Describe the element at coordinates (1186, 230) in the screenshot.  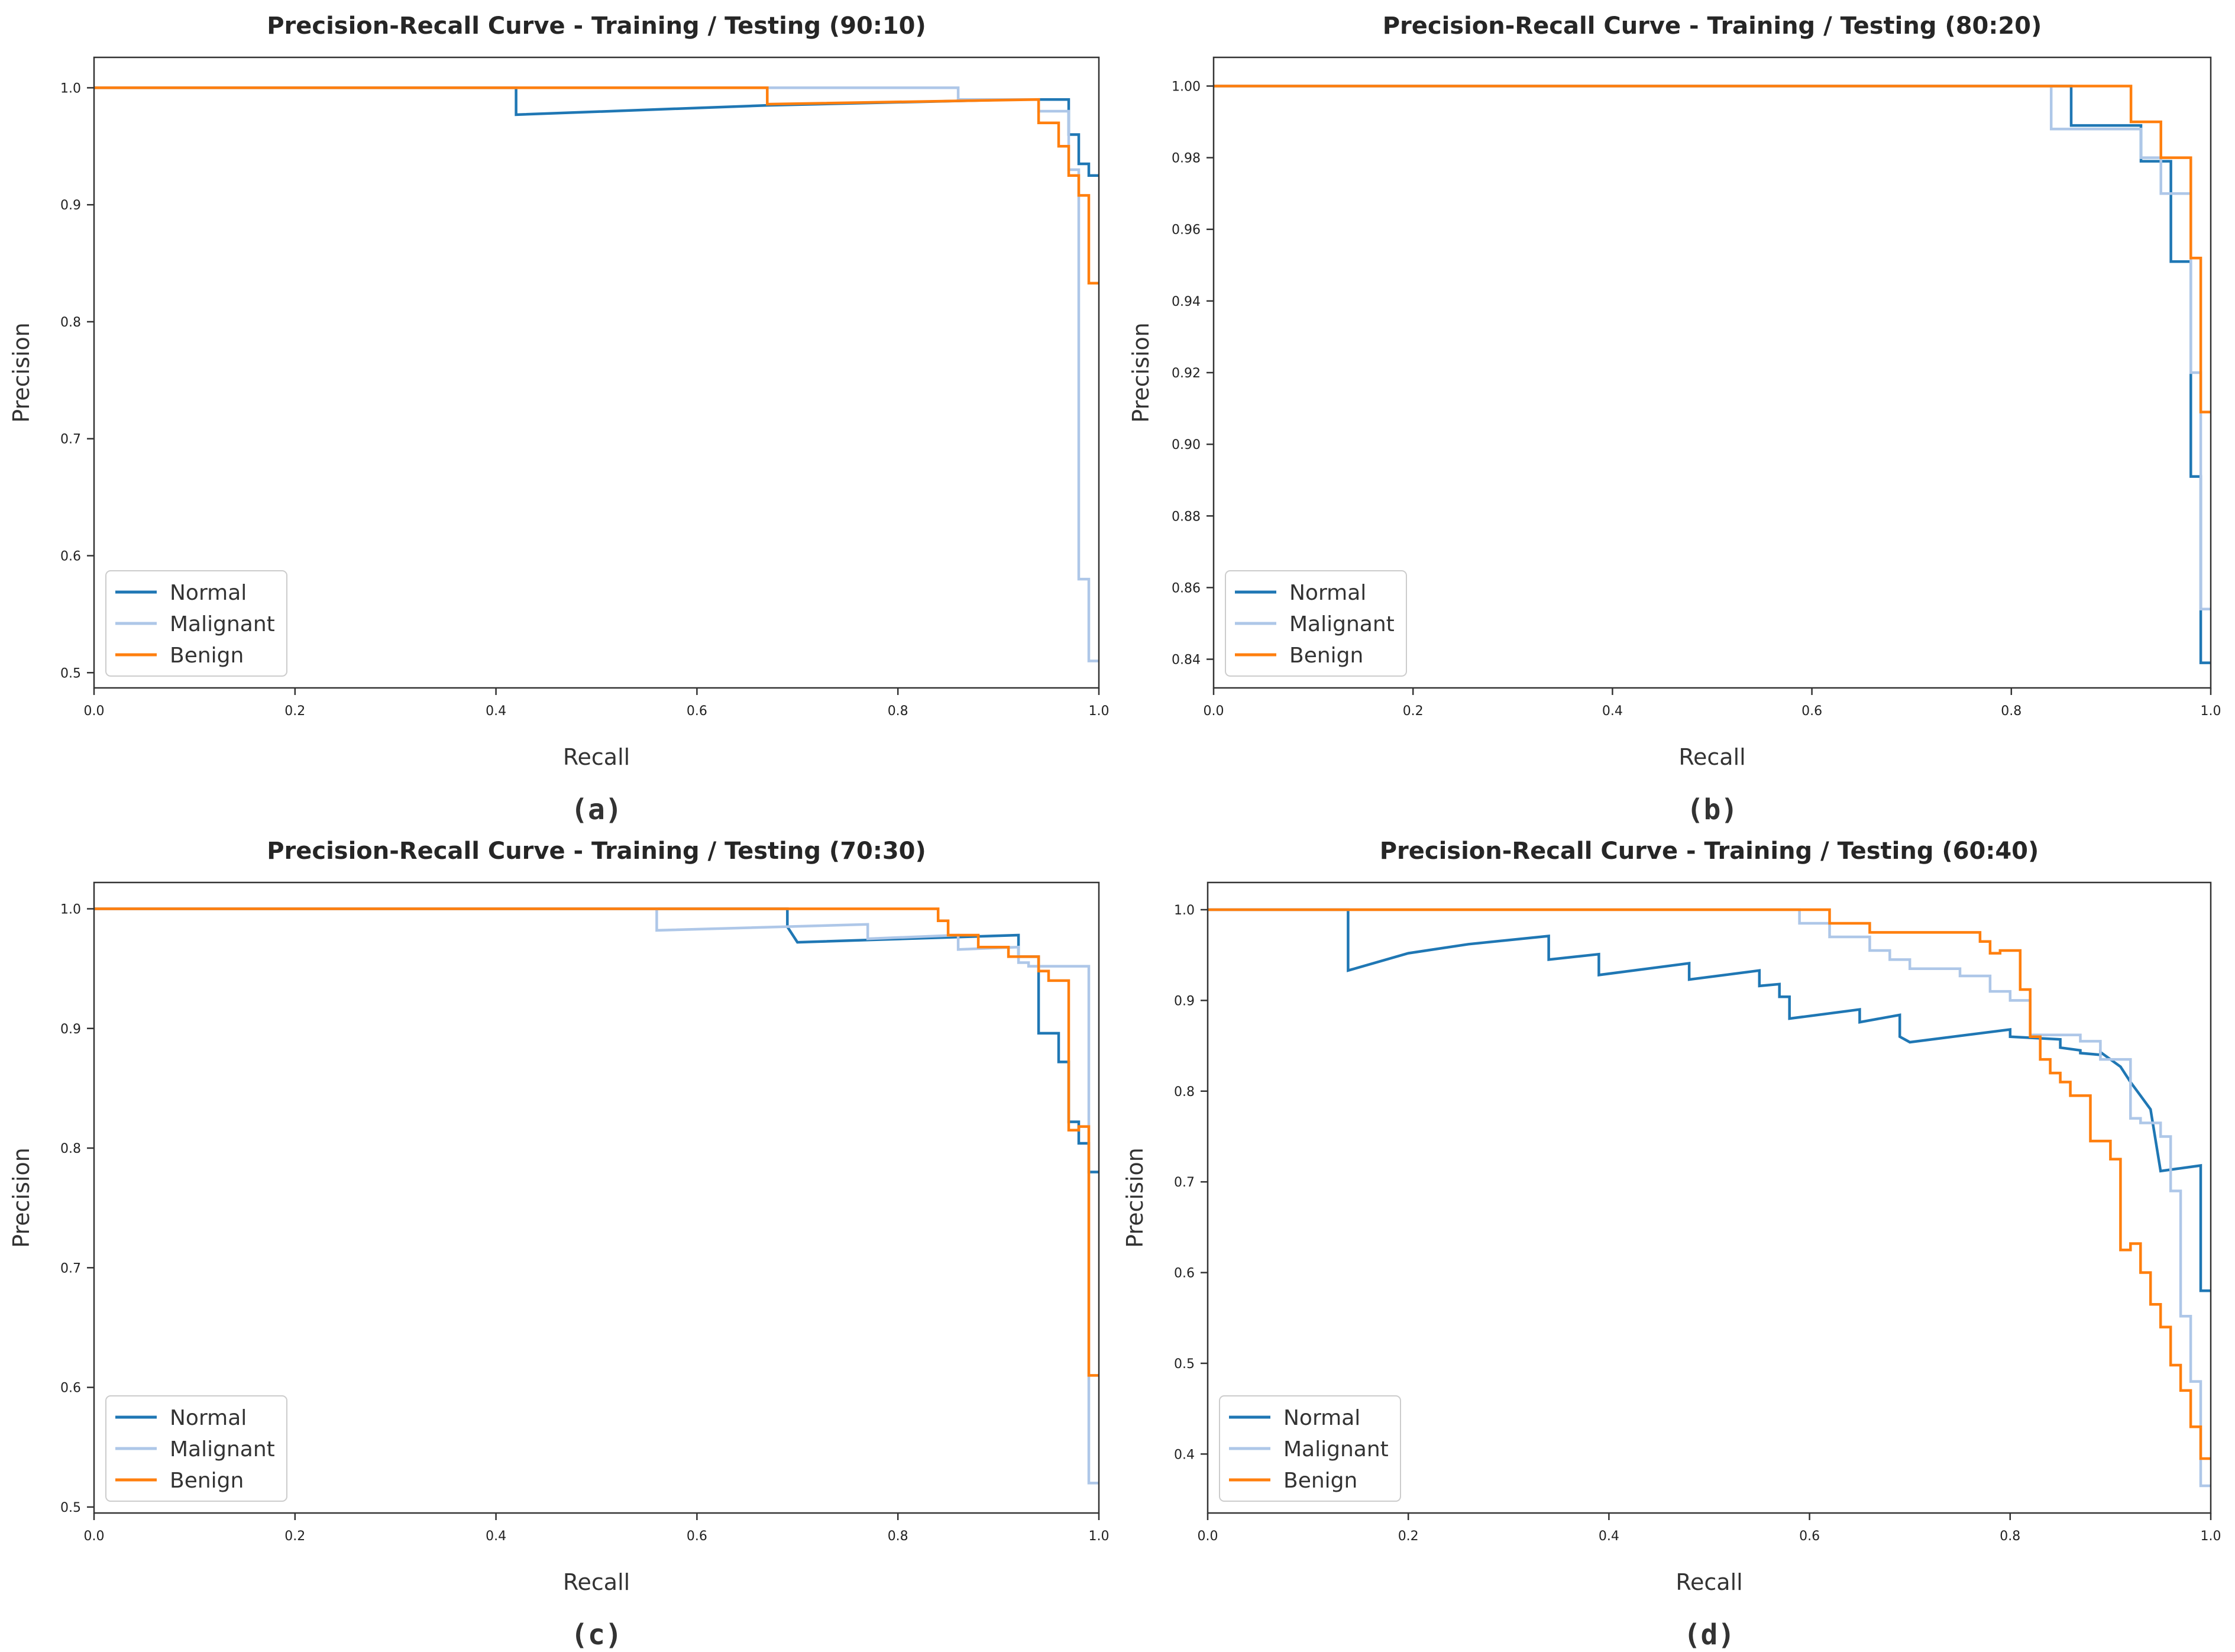
I see `y-tick-label: 0.96` at that location.